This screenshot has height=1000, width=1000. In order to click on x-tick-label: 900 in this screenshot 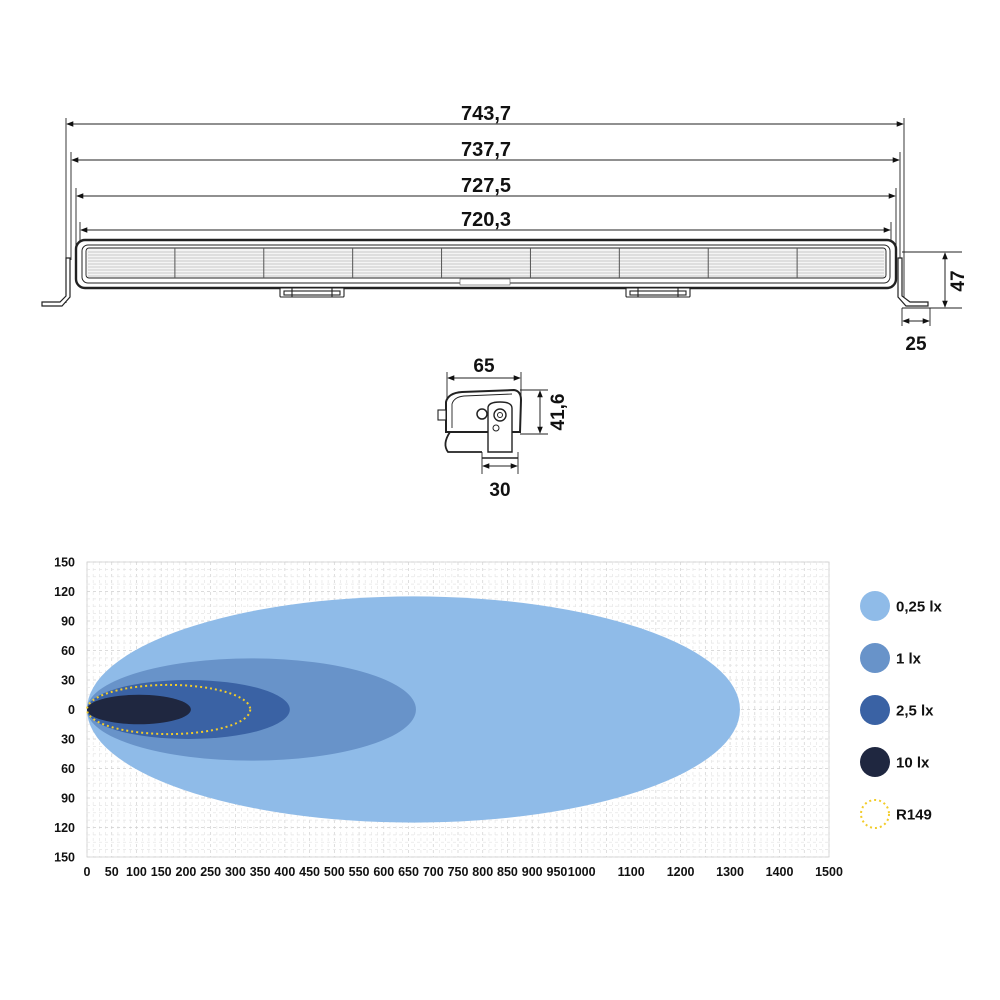, I will do `click(532, 872)`.